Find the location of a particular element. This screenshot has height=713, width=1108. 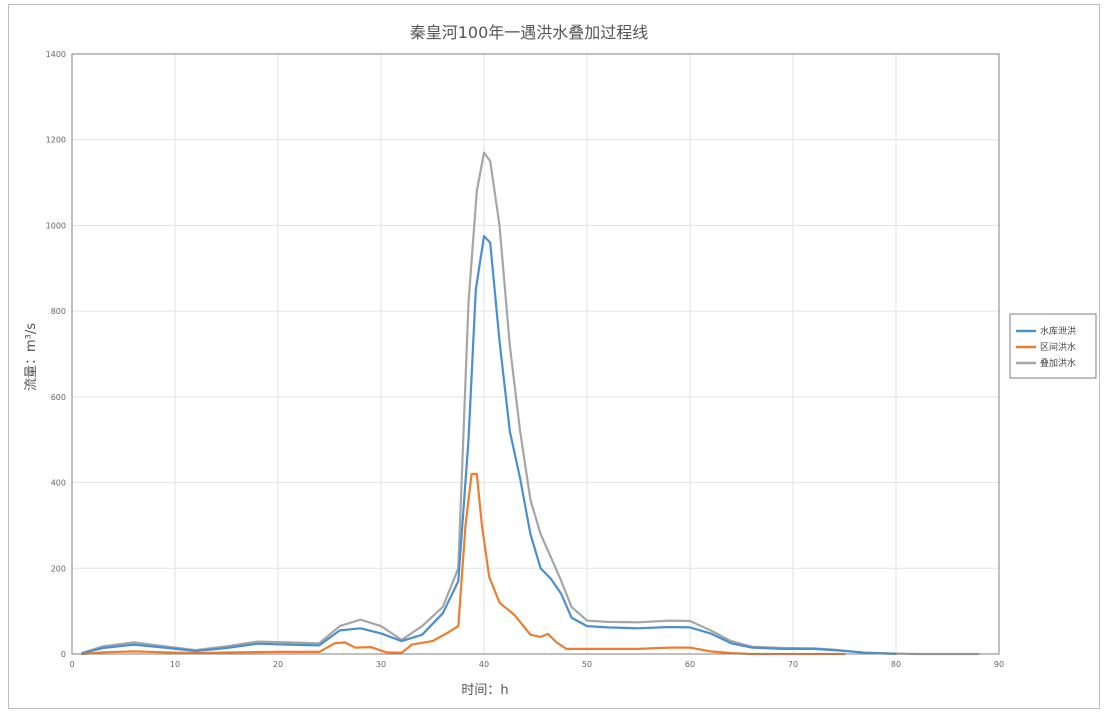

chart-title: 秦皇河100年一遇洪水叠加过程线 is located at coordinates (529, 32).